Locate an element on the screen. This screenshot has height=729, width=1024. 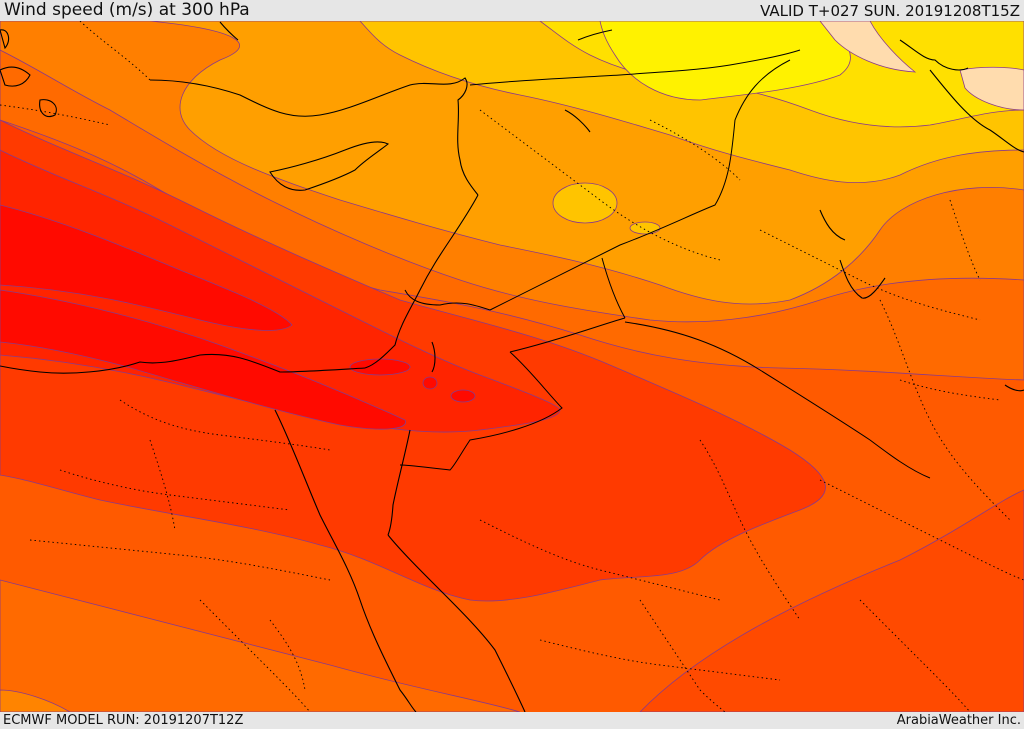
band-south-orange is located at coordinates (260, 645).